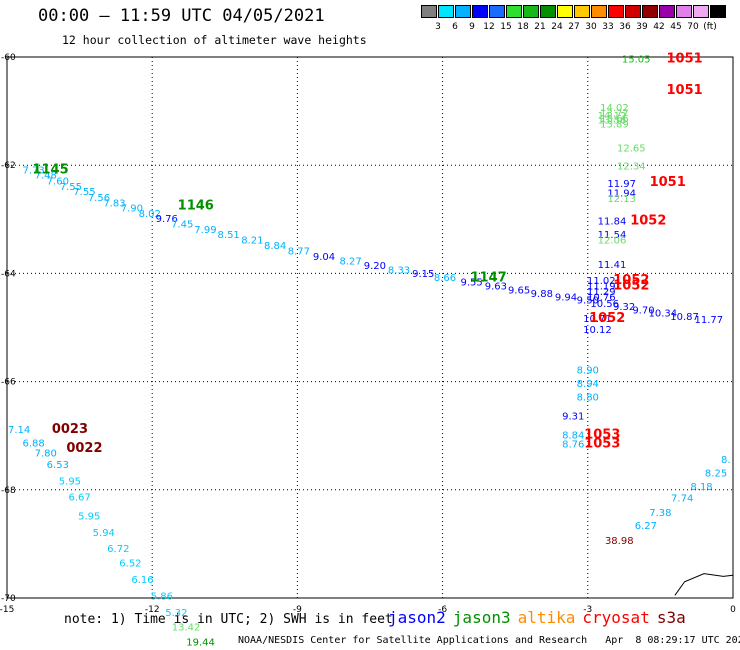  What do you see at coordinates (612, 235) in the screenshot?
I see `swh-label: 11.54` at bounding box center [612, 235].